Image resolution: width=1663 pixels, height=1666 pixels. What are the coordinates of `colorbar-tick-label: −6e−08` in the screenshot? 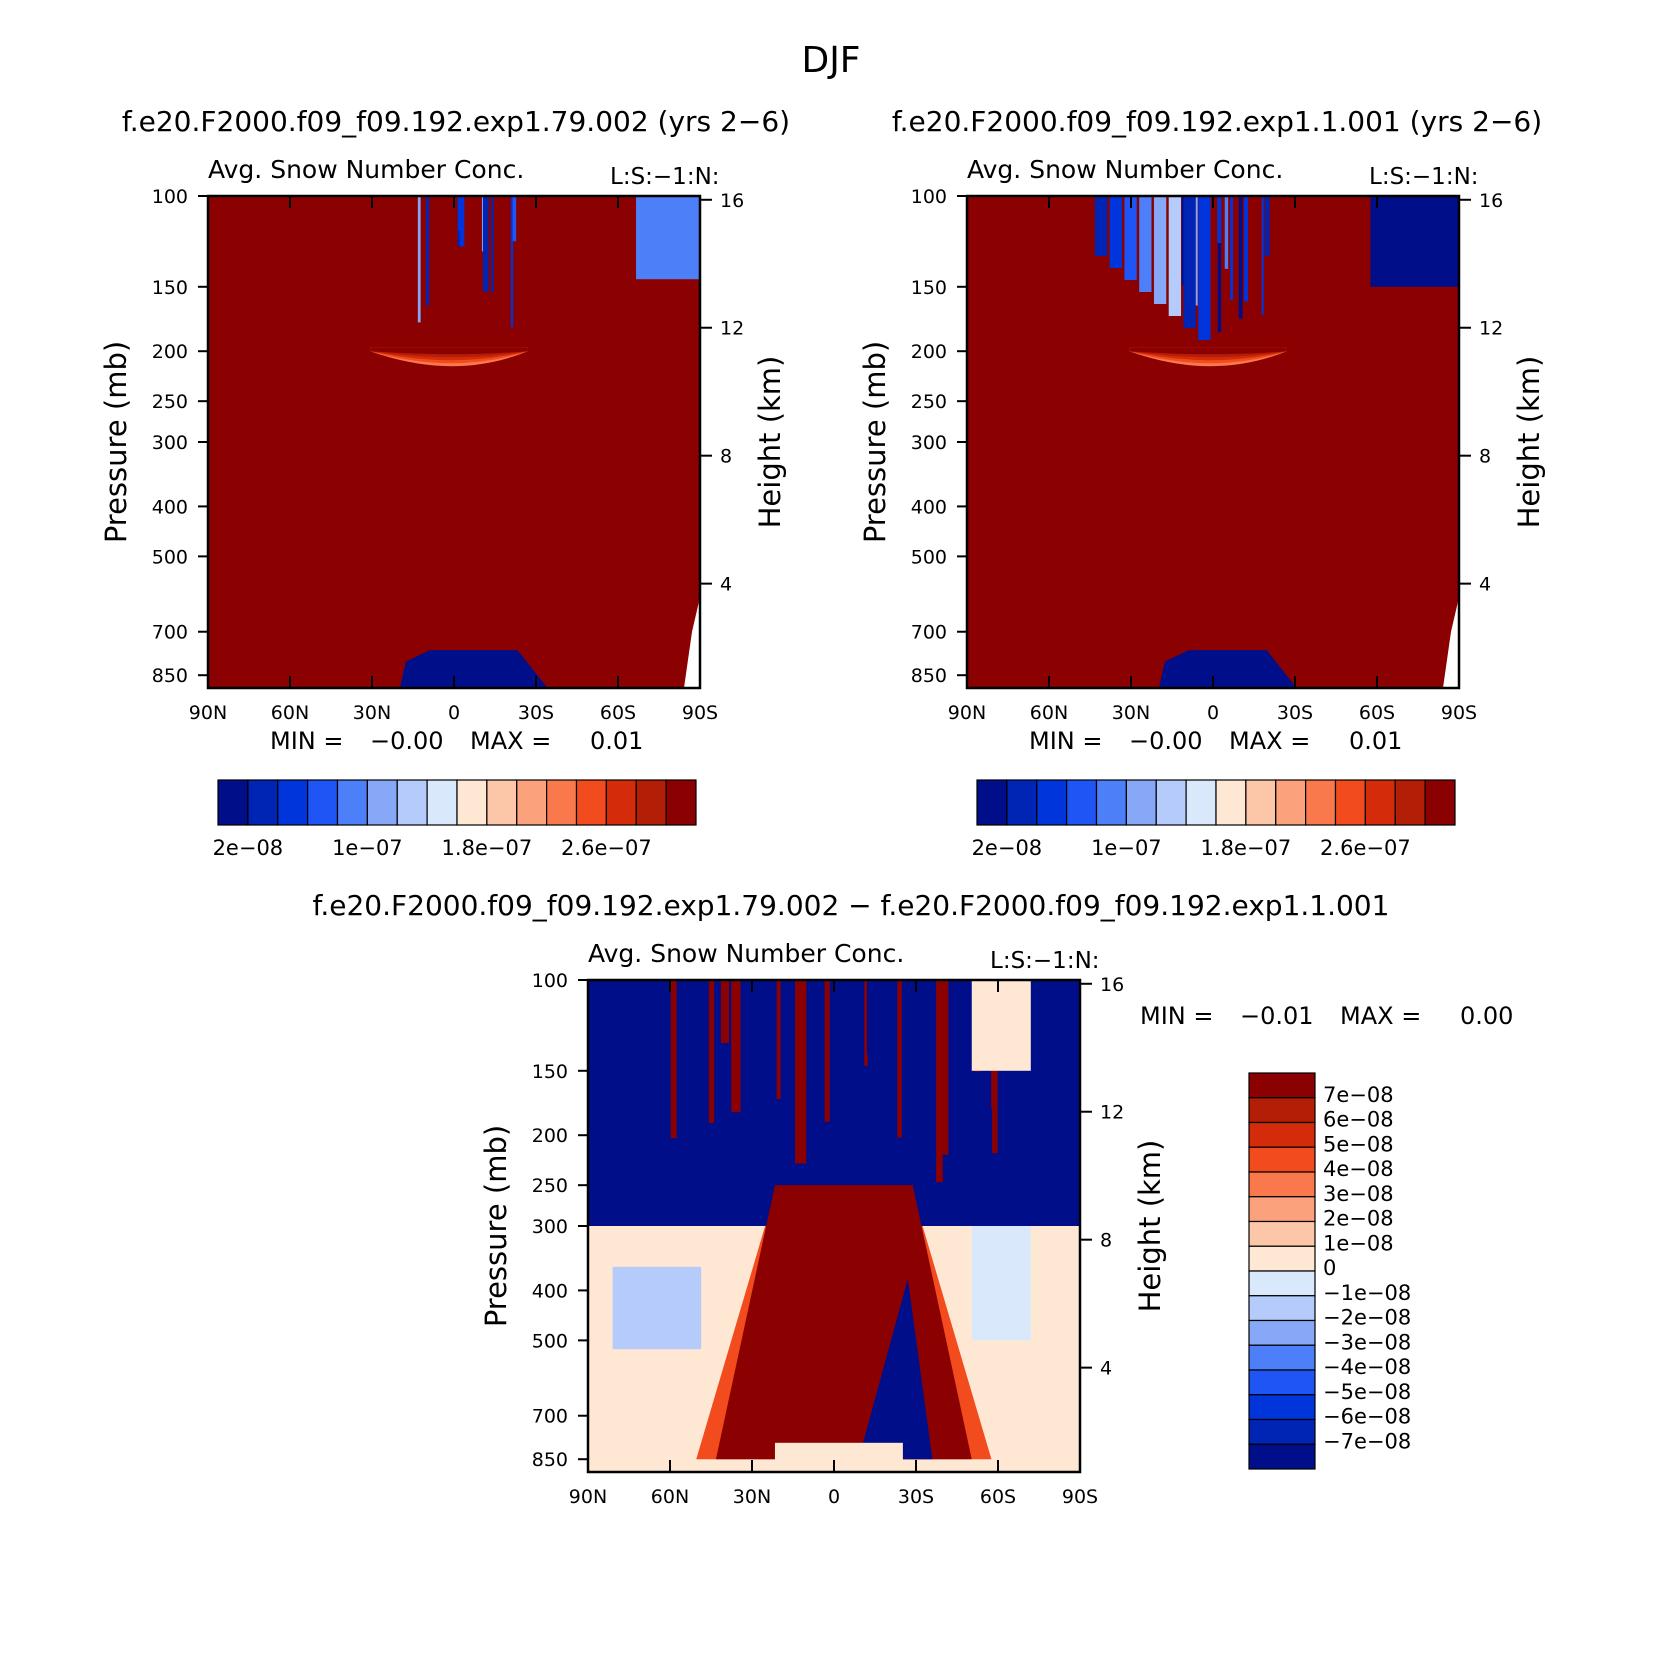 It's located at (1367, 1417).